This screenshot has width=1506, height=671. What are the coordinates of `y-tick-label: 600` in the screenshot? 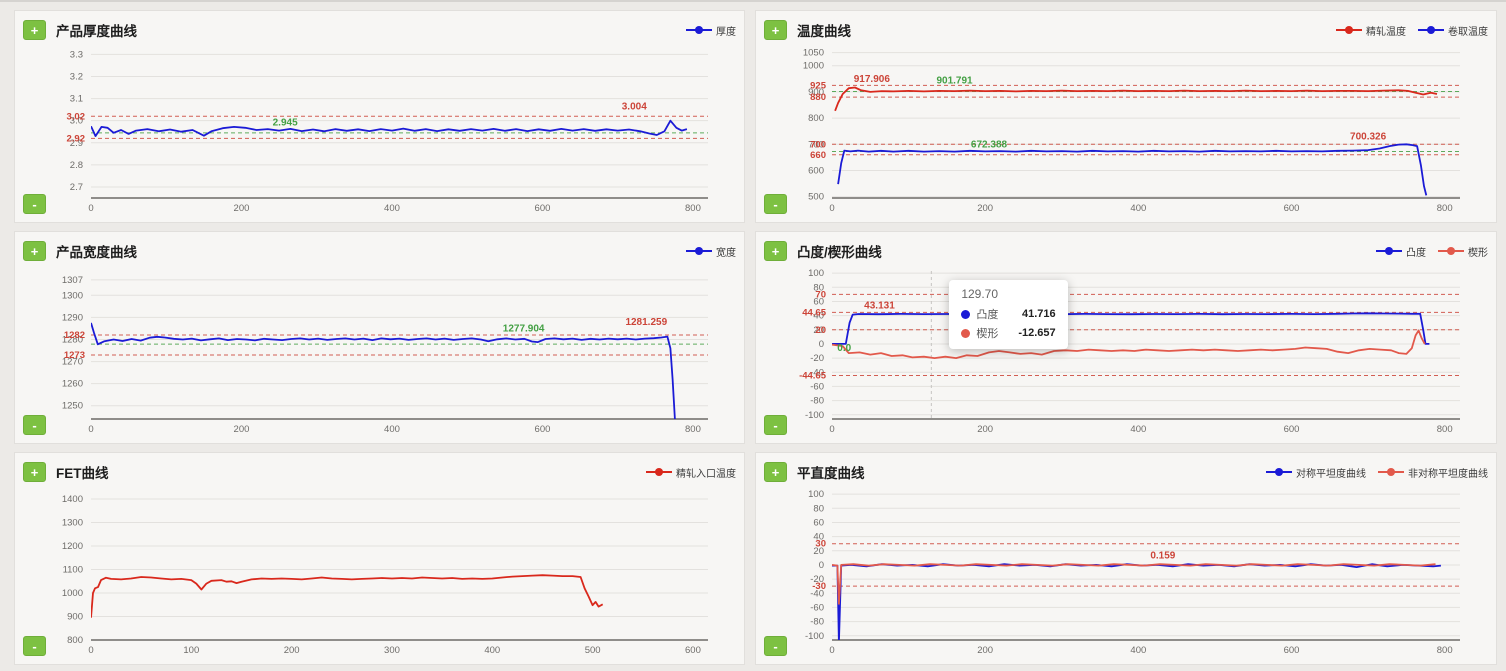 It's located at (816, 170).